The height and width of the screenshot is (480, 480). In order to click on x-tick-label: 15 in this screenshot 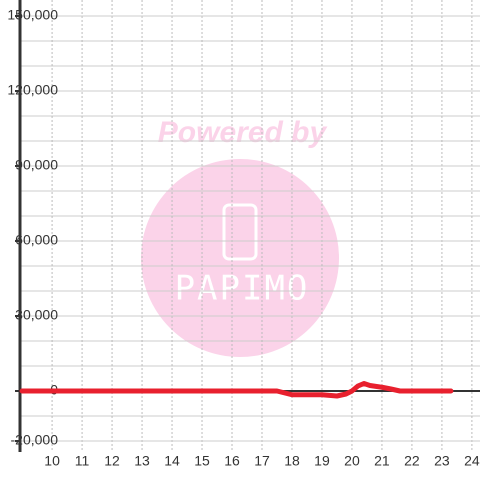, I will do `click(202, 461)`.